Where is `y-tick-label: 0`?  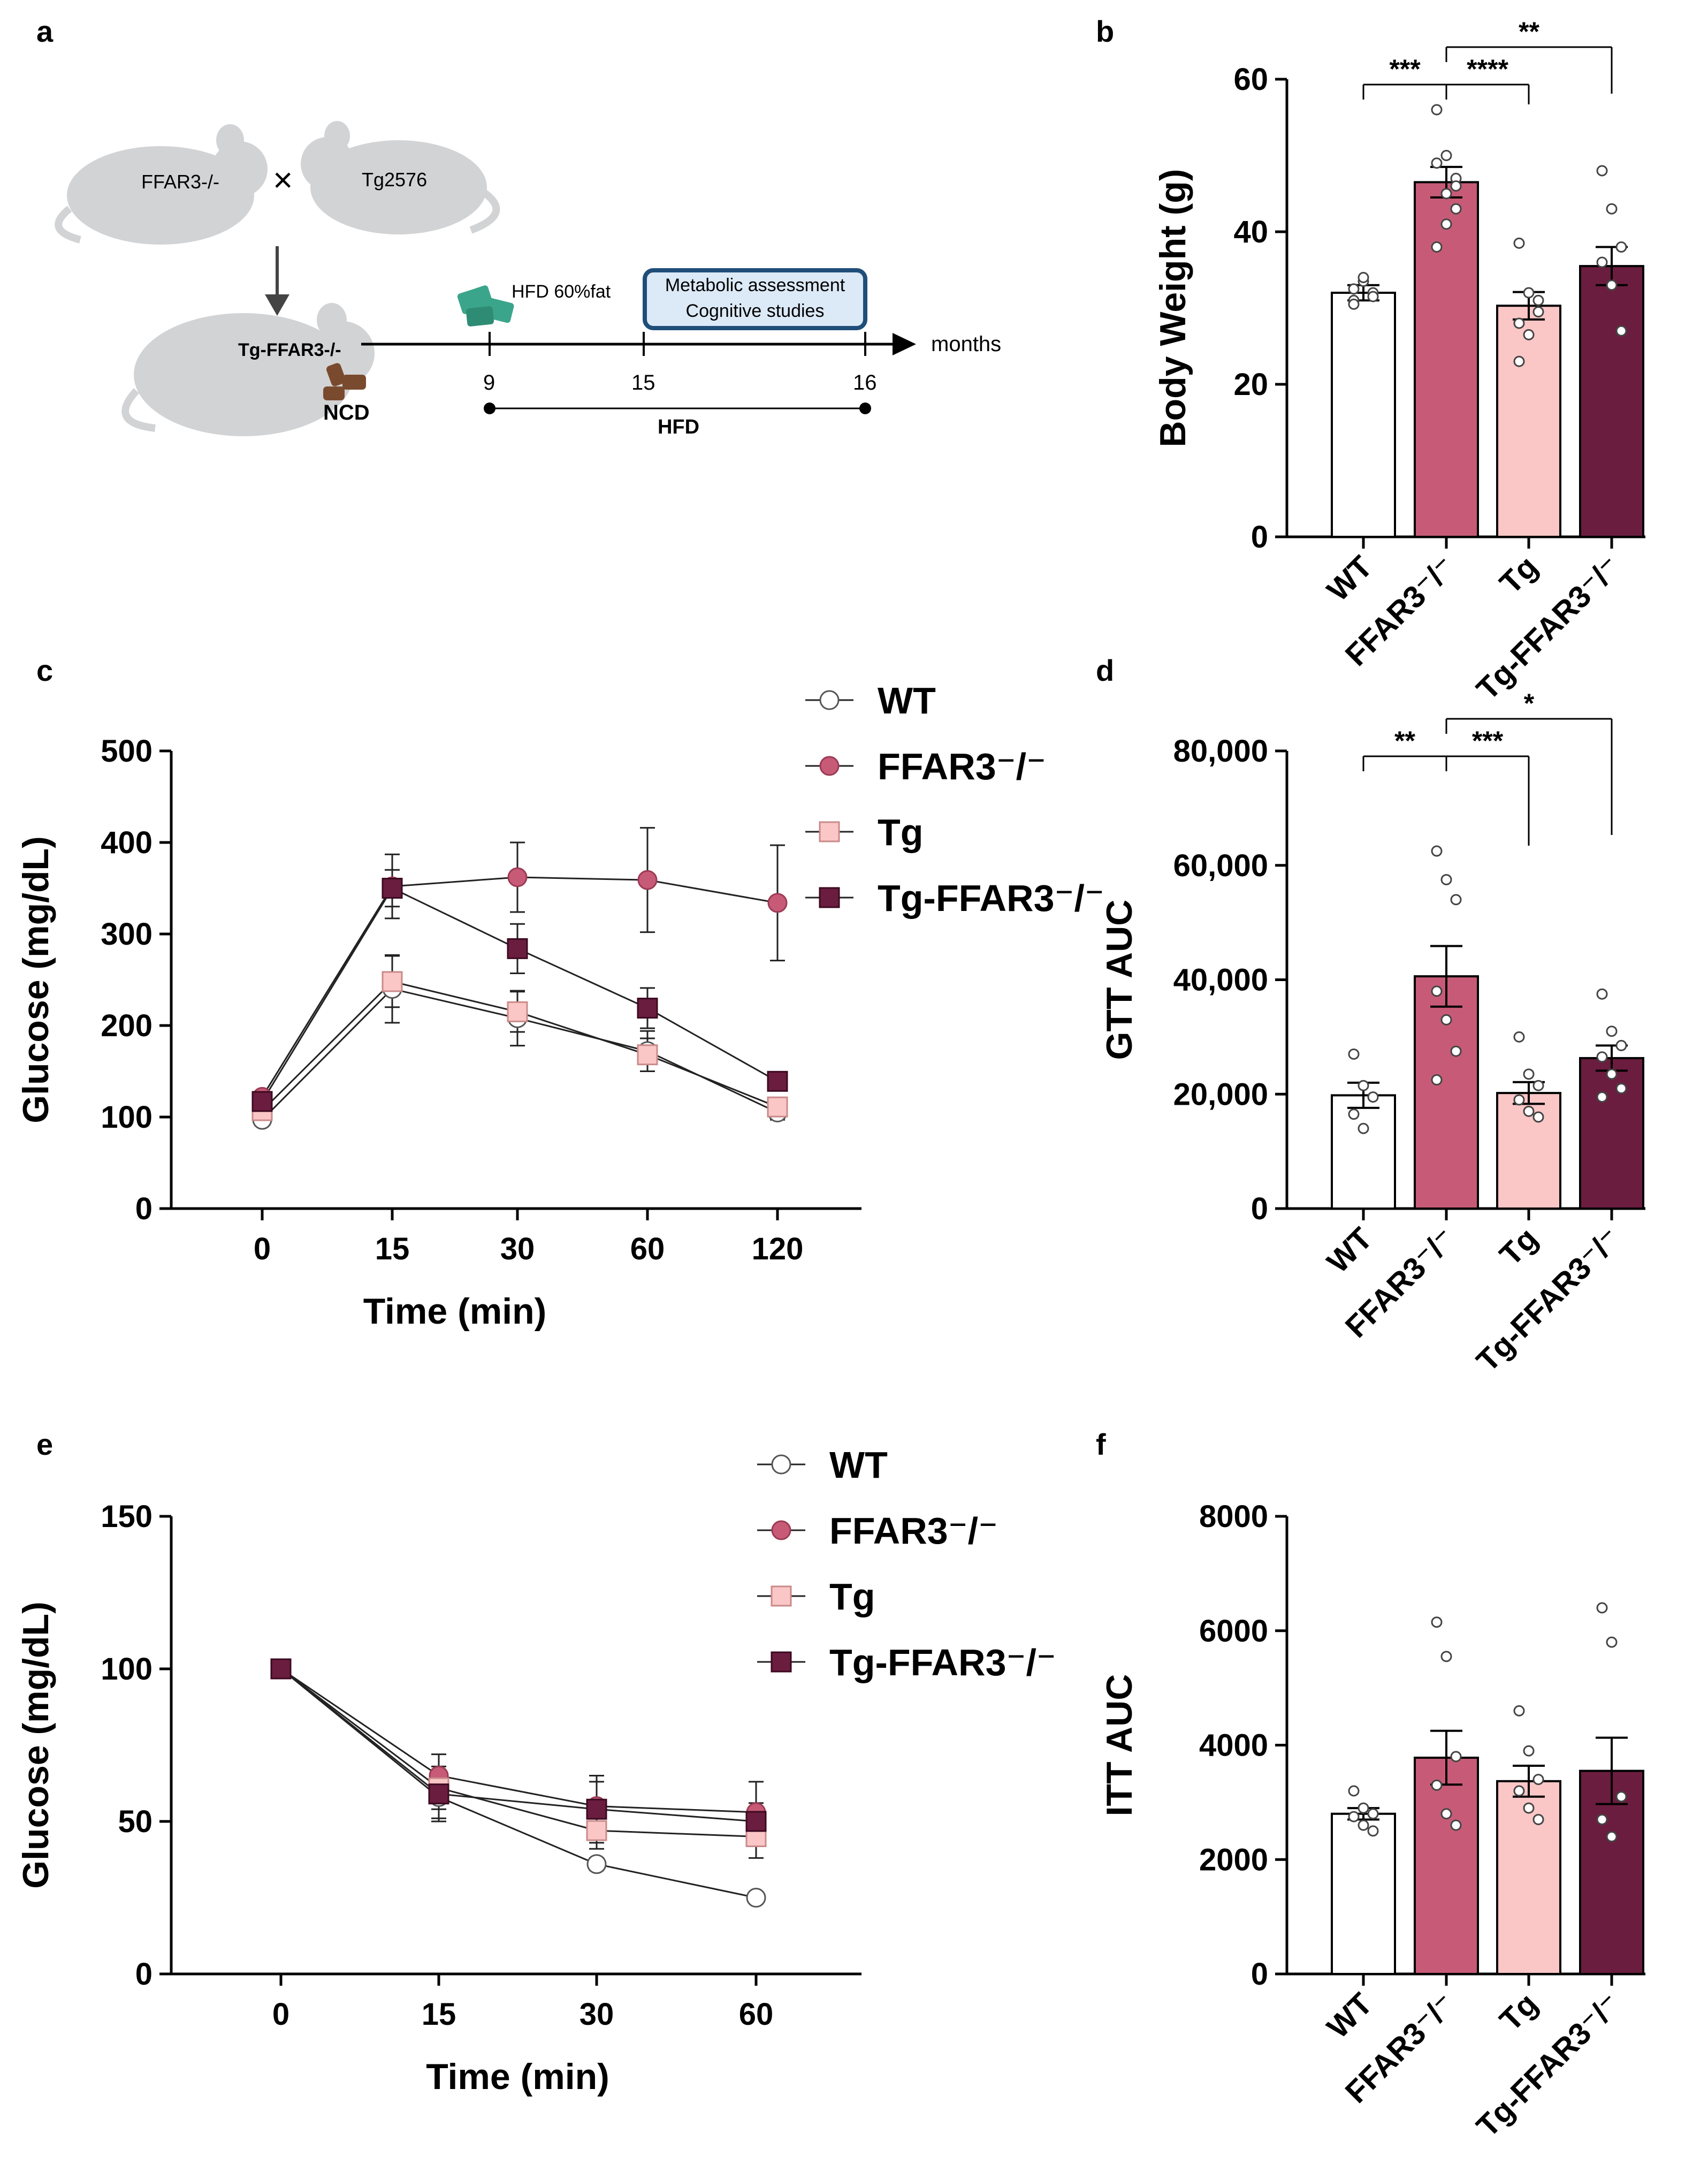
y-tick-label: 0 is located at coordinates (144, 1974).